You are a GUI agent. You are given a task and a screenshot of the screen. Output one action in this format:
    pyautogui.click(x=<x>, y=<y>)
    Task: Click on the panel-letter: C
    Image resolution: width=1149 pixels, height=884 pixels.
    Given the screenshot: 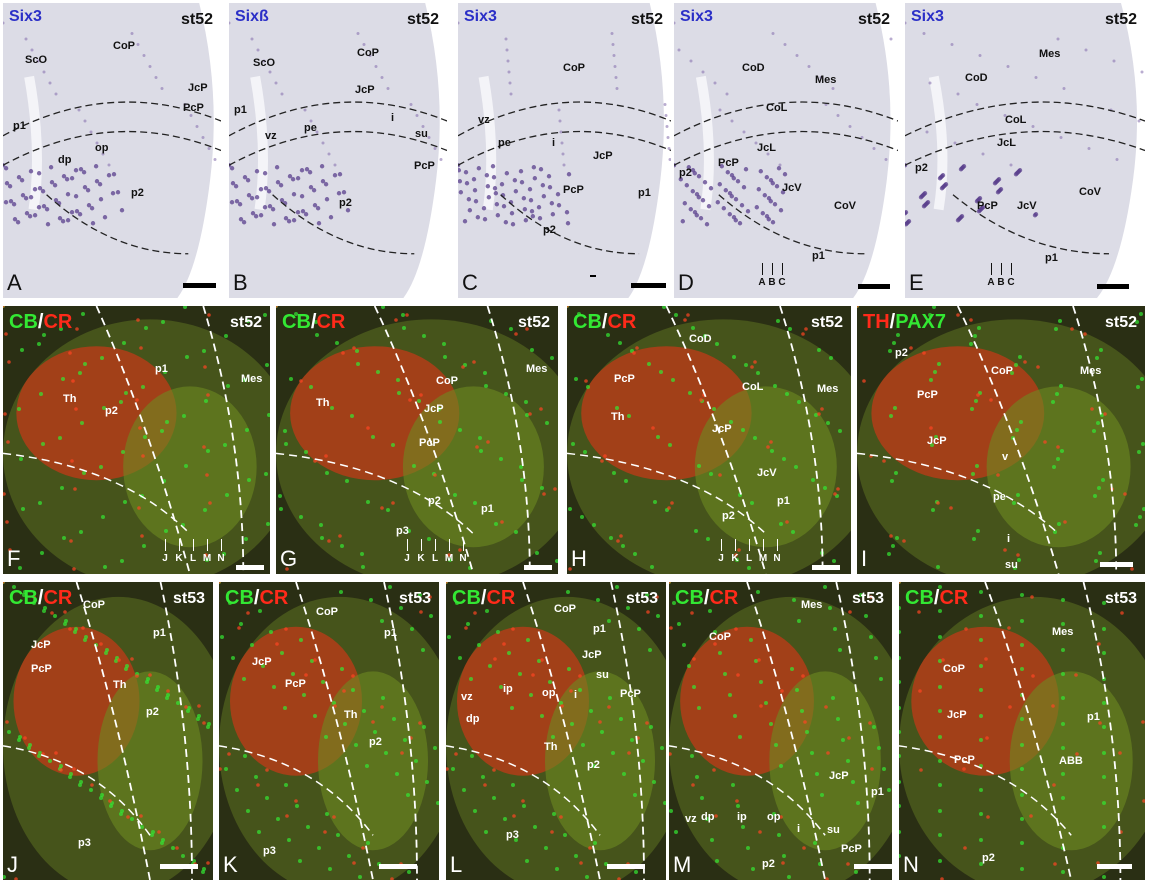 What is the action you would take?
    pyautogui.click(x=470, y=282)
    